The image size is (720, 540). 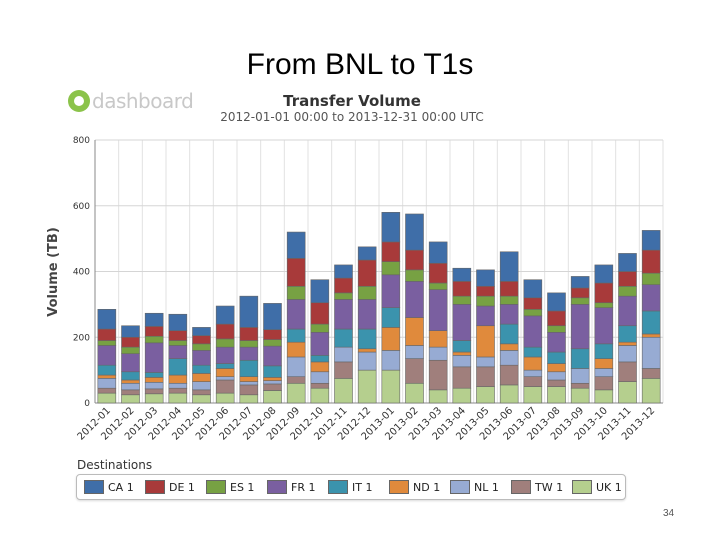 I want to click on legend-label: IT 1, so click(x=362, y=487).